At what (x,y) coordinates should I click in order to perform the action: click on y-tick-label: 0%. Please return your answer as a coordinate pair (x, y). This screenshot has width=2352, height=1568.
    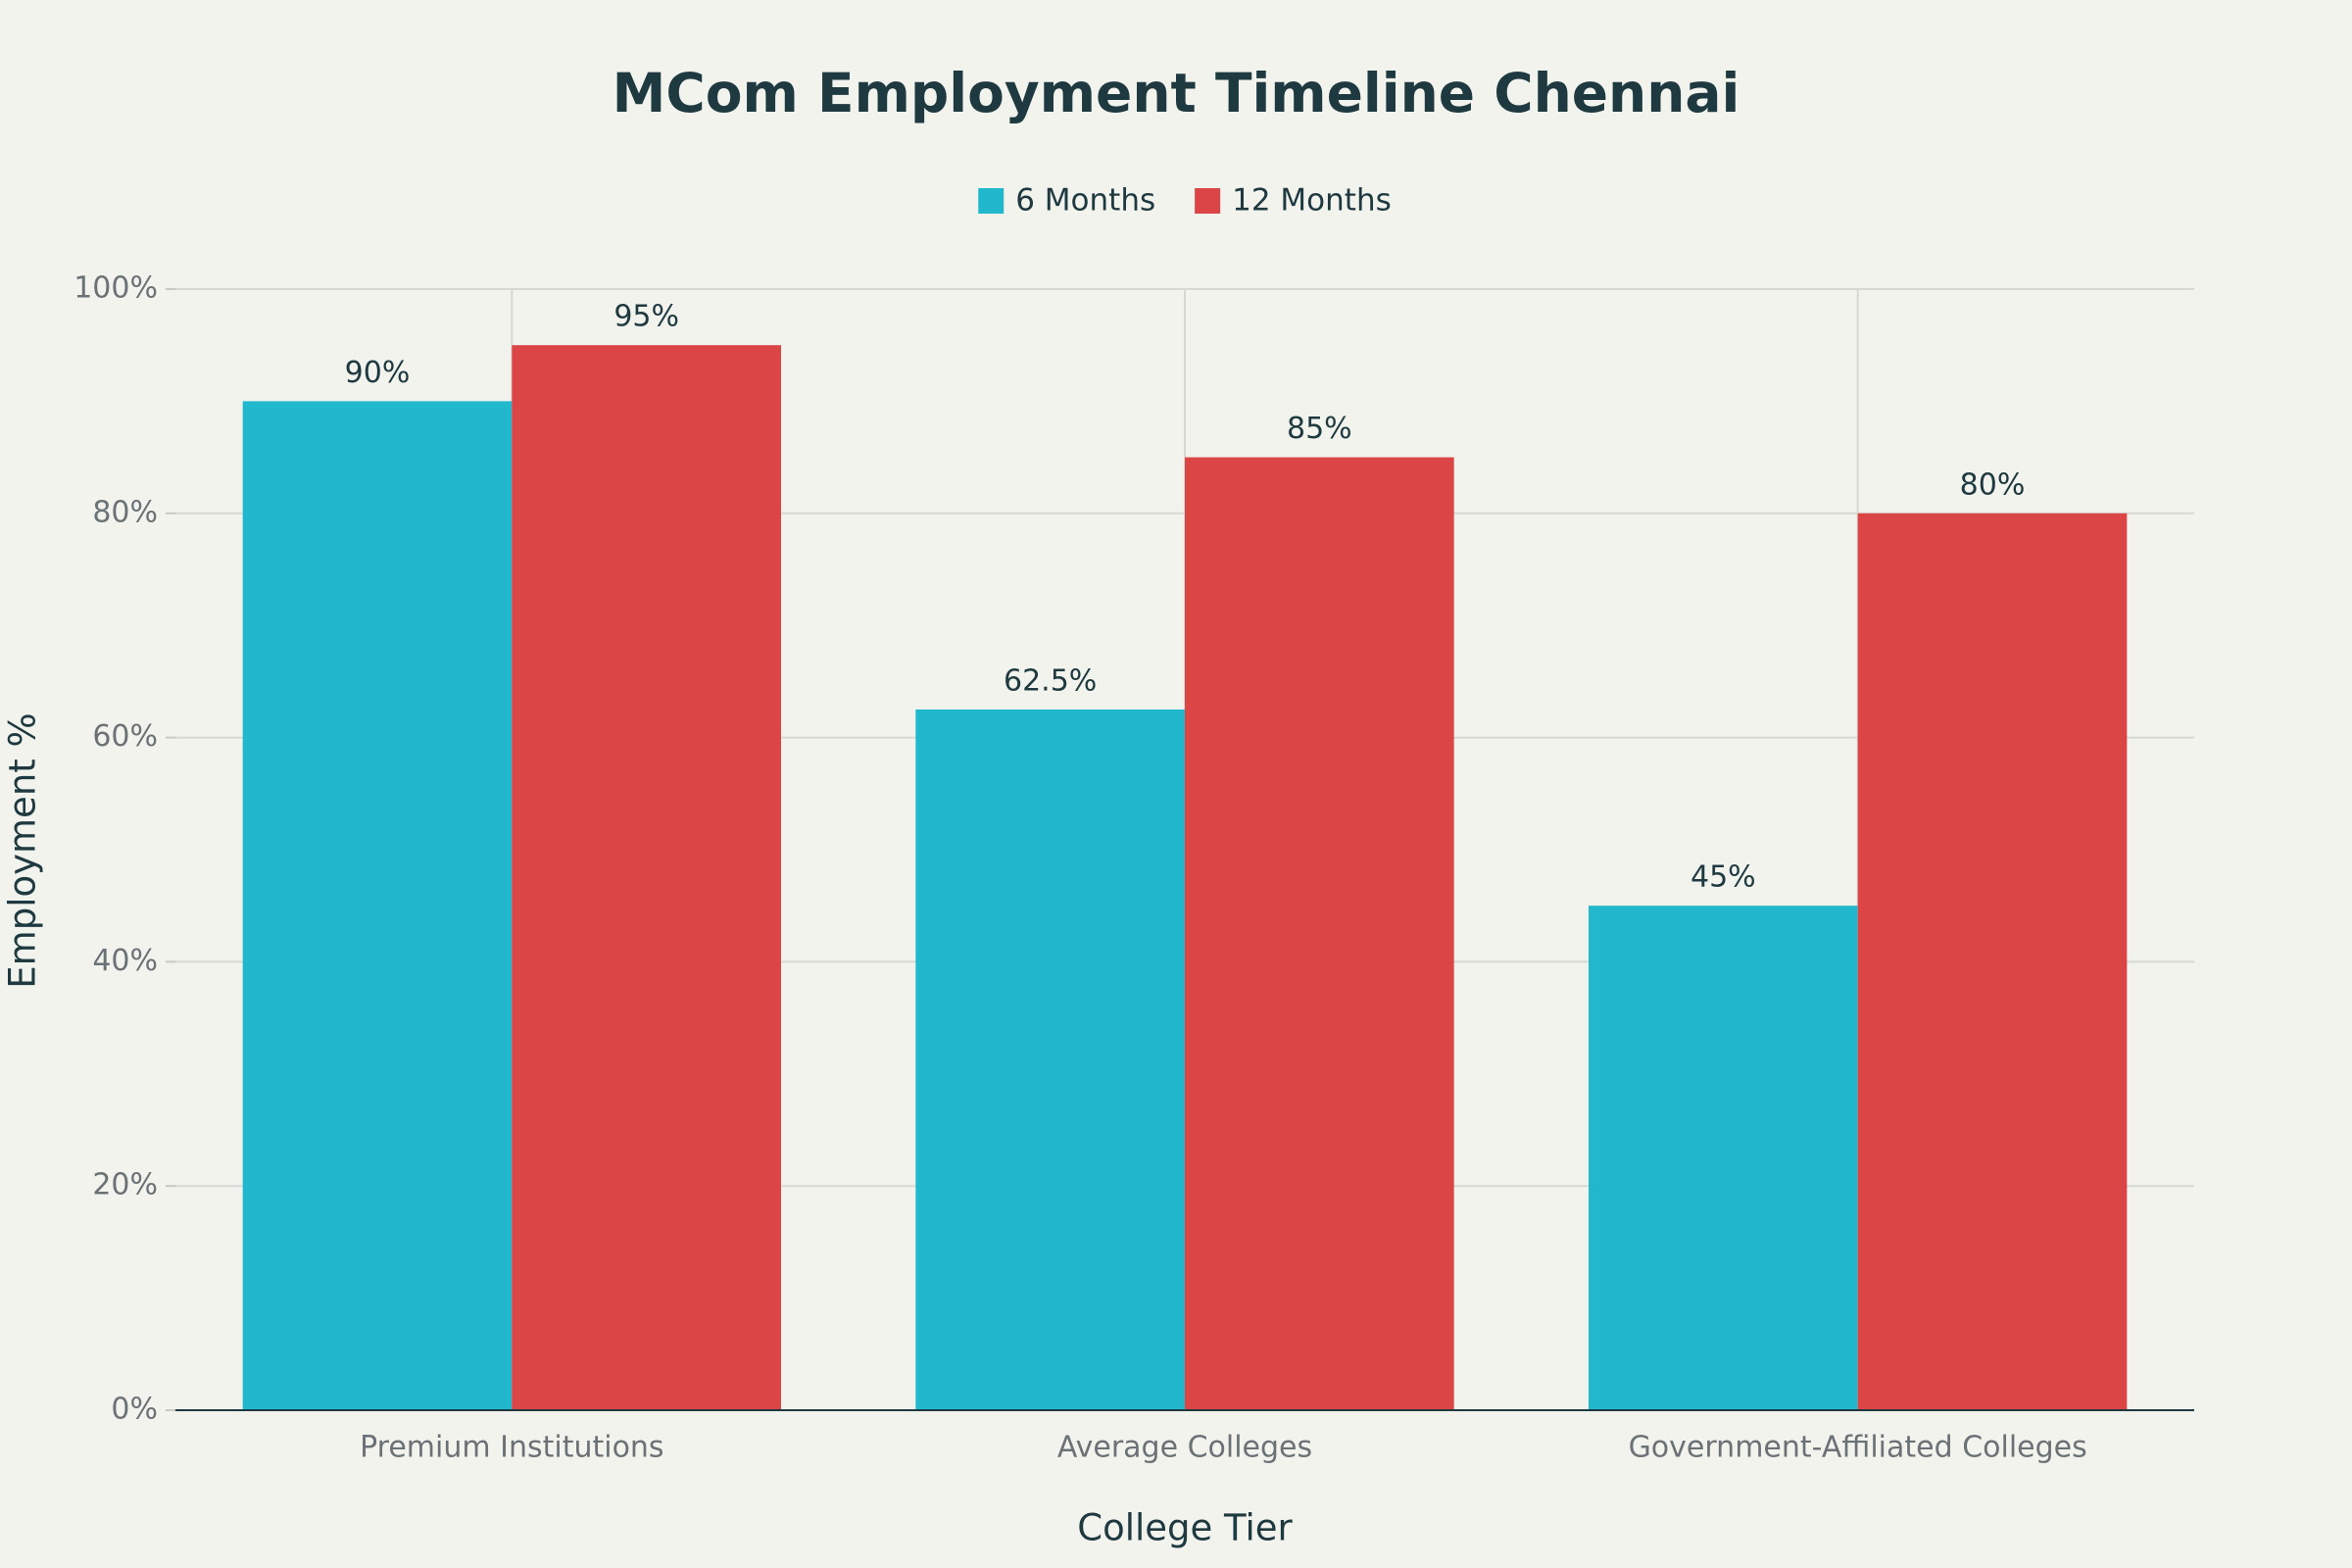
    Looking at the image, I should click on (134, 1410).